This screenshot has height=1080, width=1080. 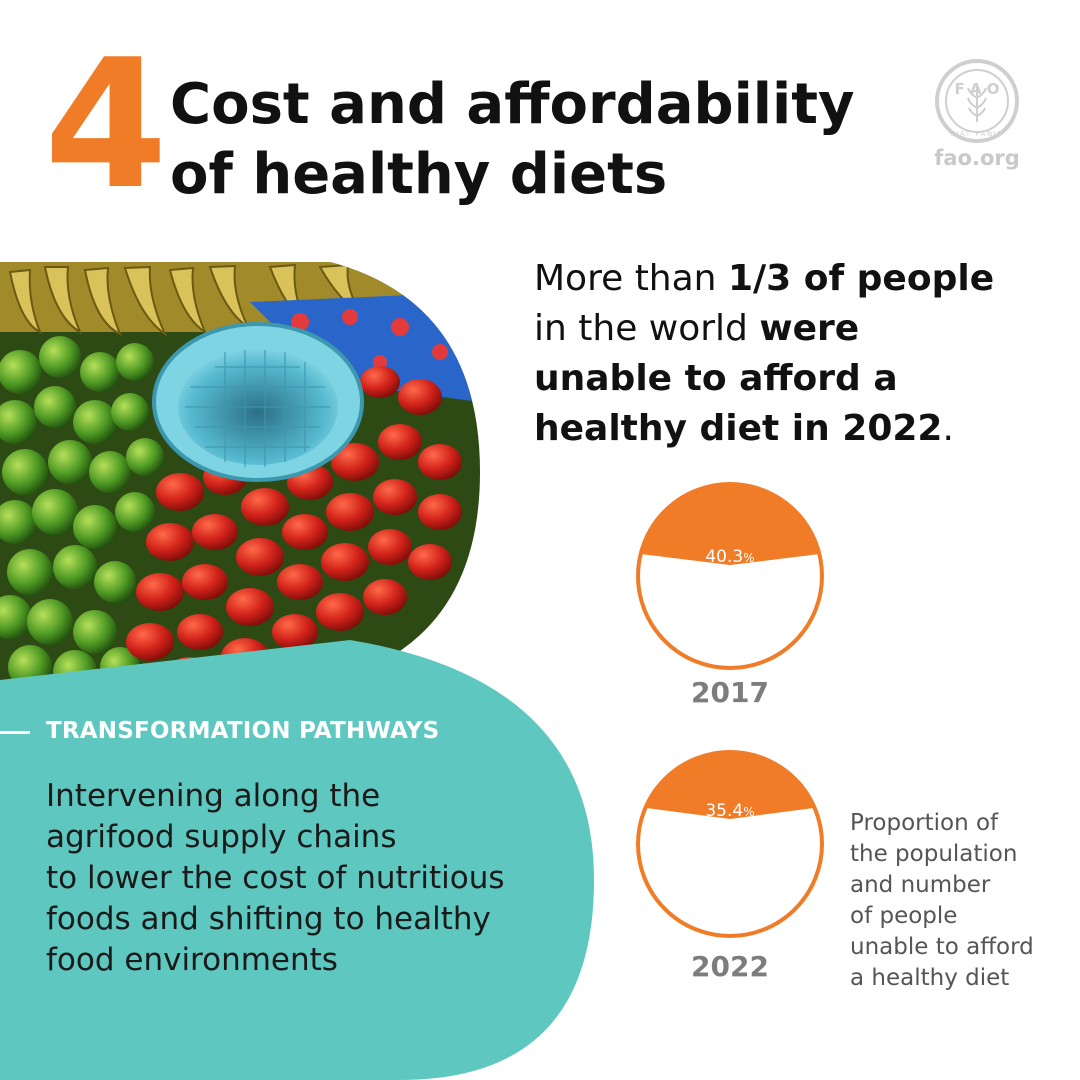 I want to click on title-line-2: of healthy diets, so click(x=419, y=174).